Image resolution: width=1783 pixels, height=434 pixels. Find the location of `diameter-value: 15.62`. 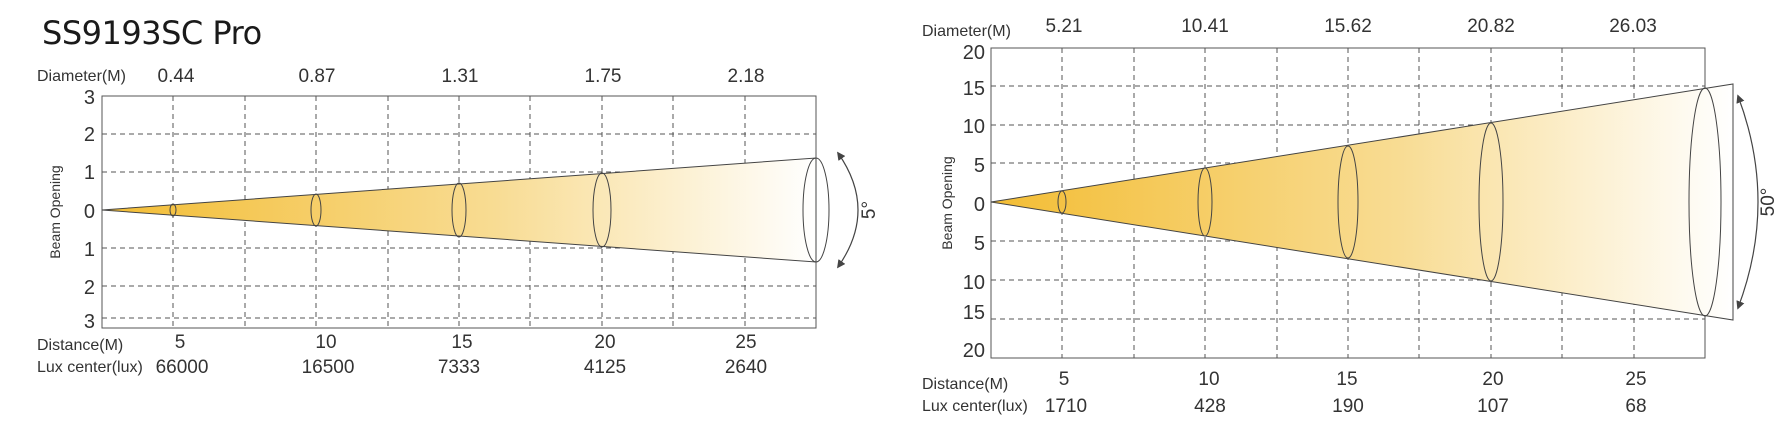

diameter-value: 15.62 is located at coordinates (1348, 26).